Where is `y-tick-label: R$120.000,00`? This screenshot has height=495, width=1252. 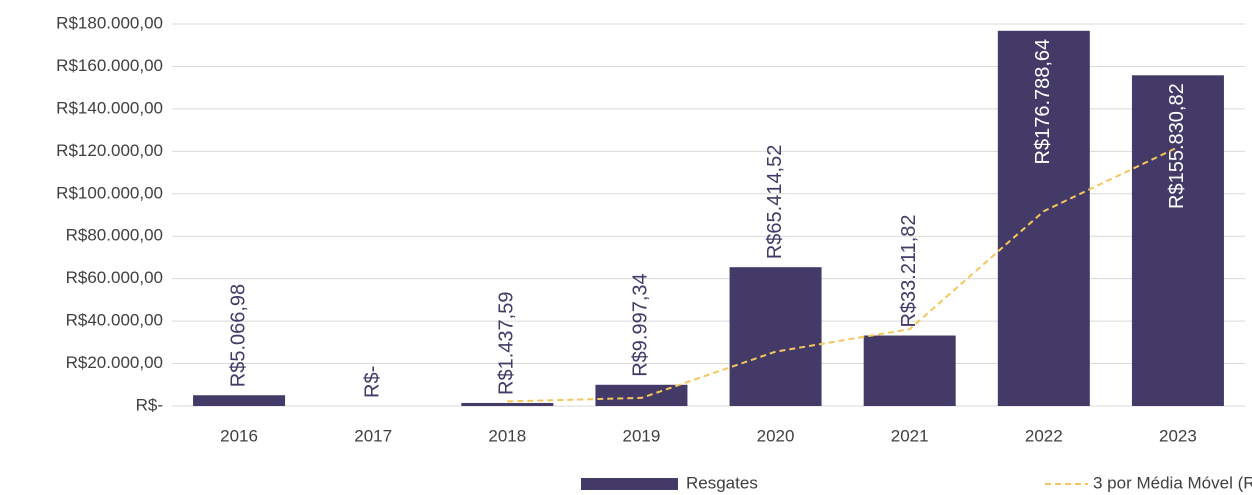
y-tick-label: R$120.000,00 is located at coordinates (109, 150).